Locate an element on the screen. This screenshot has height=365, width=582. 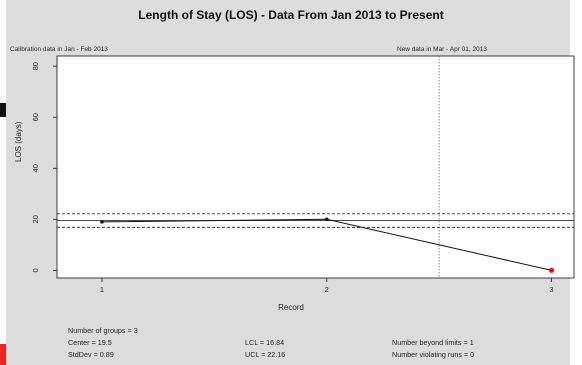
point-beyond-limits is located at coordinates (552, 270).